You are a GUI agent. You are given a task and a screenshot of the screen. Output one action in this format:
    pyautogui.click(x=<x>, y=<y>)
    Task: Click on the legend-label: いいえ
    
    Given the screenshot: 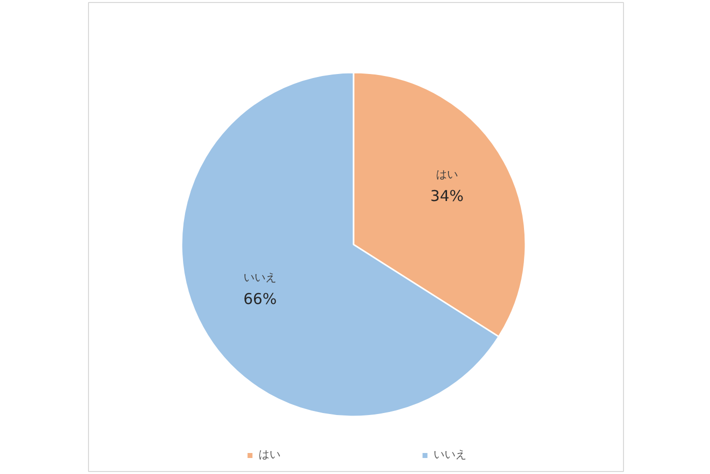 What is the action you would take?
    pyautogui.click(x=450, y=454)
    